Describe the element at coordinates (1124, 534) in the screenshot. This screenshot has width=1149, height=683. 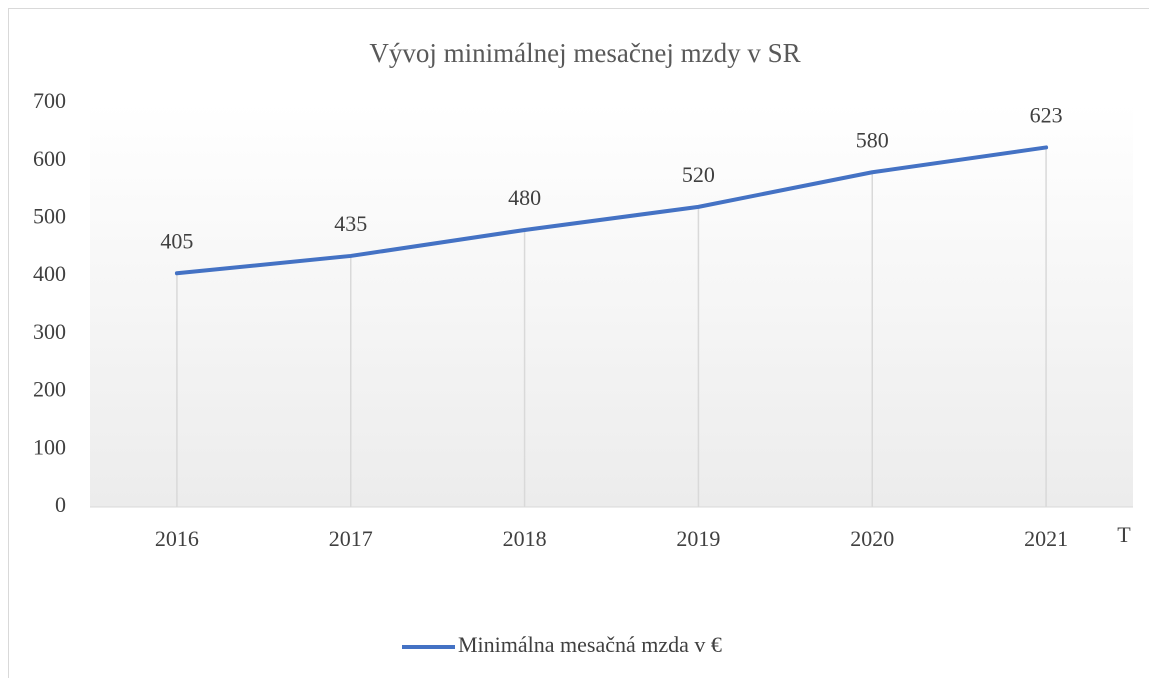
I see `x-axis-label: T` at that location.